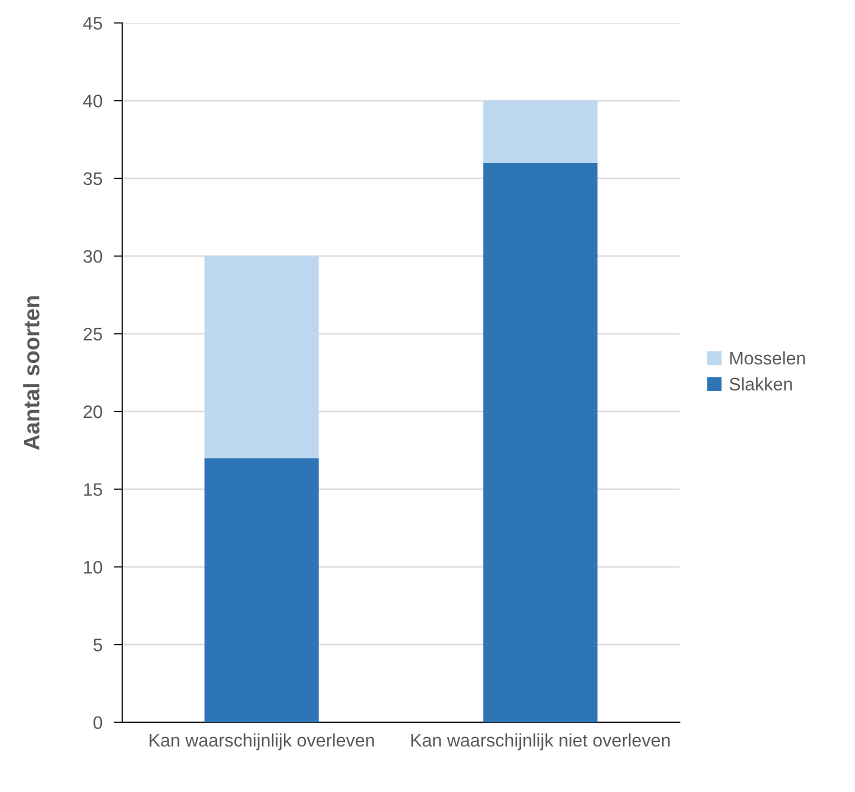 The width and height of the screenshot is (855, 792). Describe the element at coordinates (93, 489) in the screenshot. I see `y-tick-label: 15` at that location.